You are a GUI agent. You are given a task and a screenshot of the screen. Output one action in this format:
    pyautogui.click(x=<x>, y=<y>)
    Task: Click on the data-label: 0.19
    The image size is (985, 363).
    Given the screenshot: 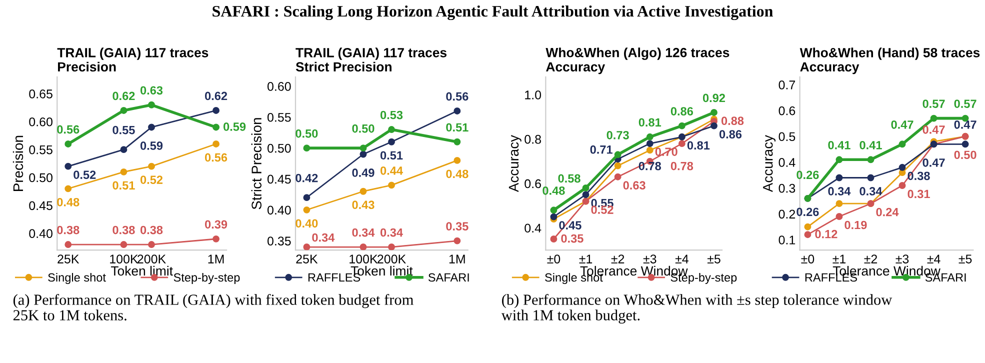 What is the action you would take?
    pyautogui.click(x=855, y=225)
    